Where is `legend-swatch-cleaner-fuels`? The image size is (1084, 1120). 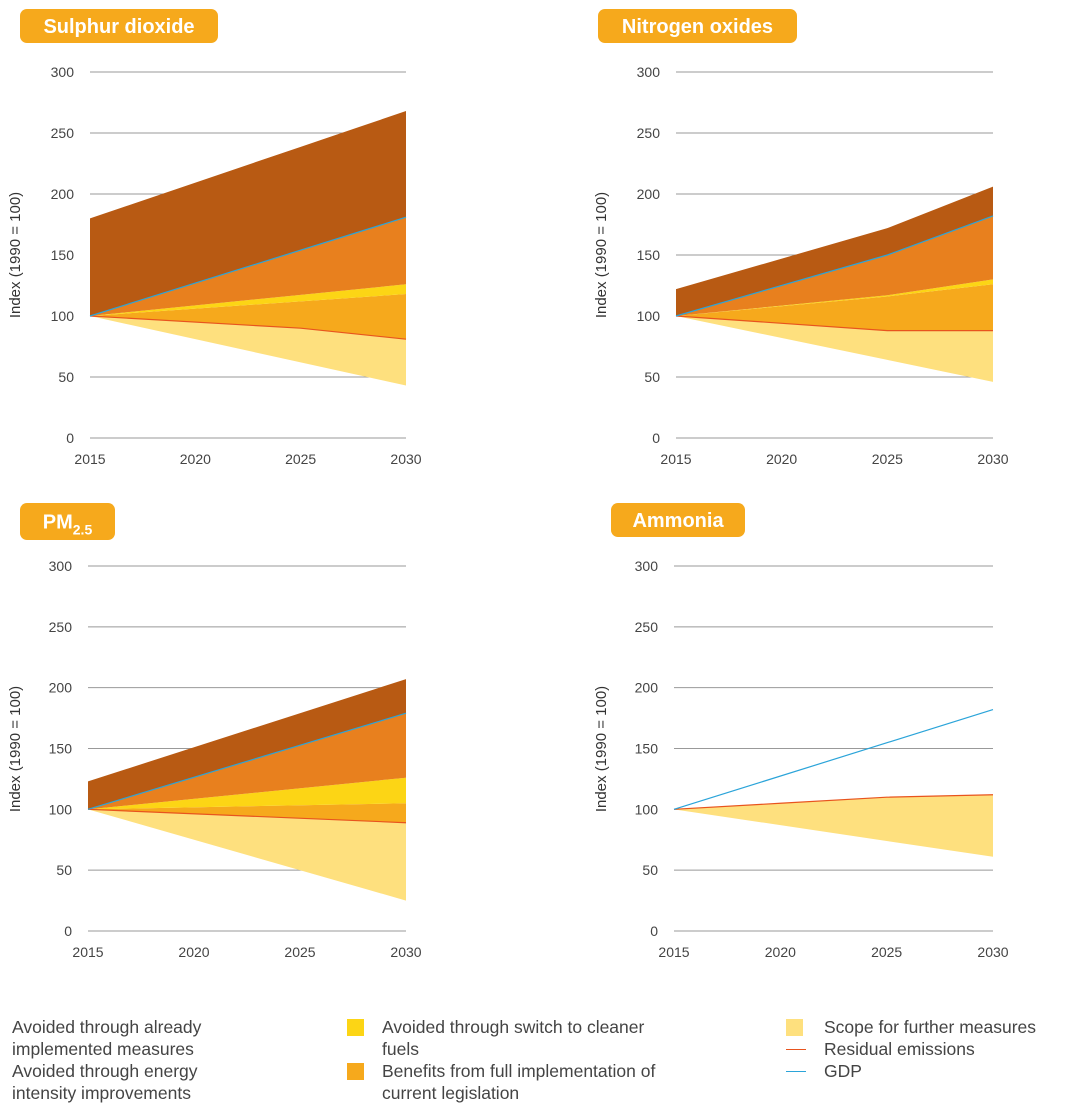
legend-swatch-cleaner-fuels is located at coordinates (355, 1027).